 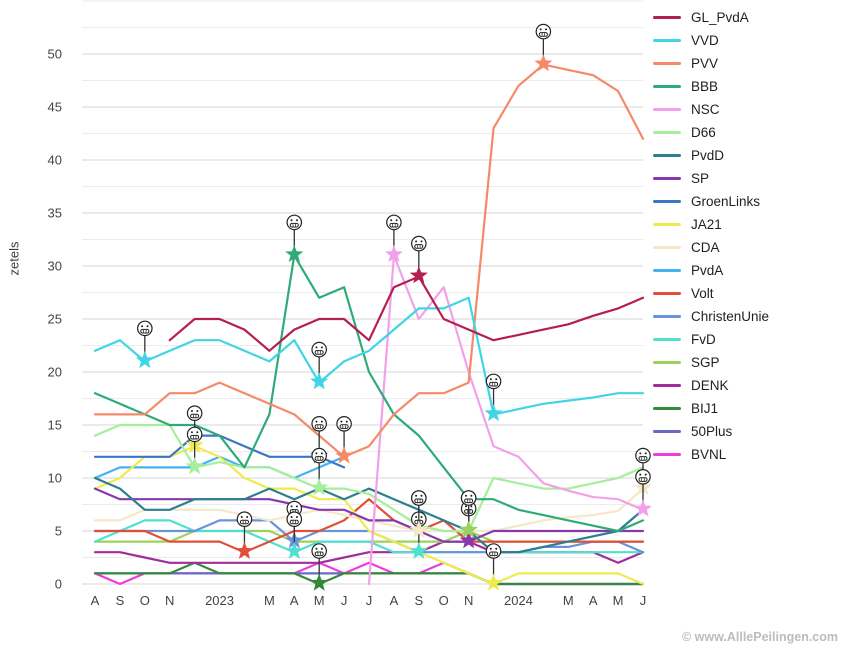 I want to click on legend-item-VVD: VVD, so click(x=748, y=40).